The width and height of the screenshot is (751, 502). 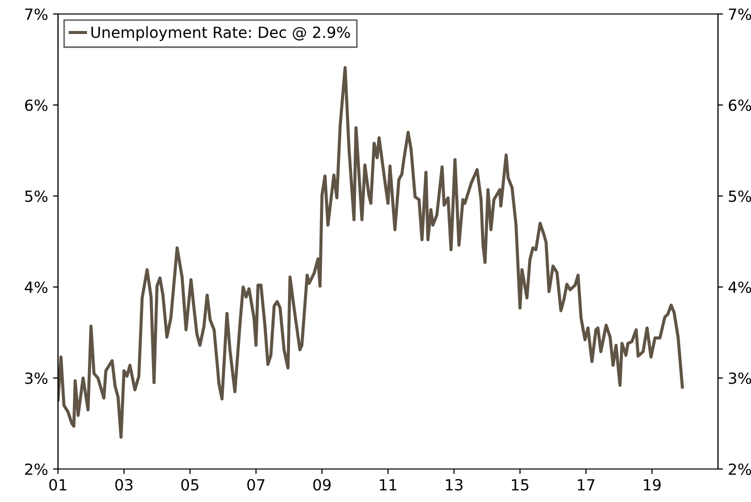 I want to click on x-tick-label: 13, so click(x=454, y=484).